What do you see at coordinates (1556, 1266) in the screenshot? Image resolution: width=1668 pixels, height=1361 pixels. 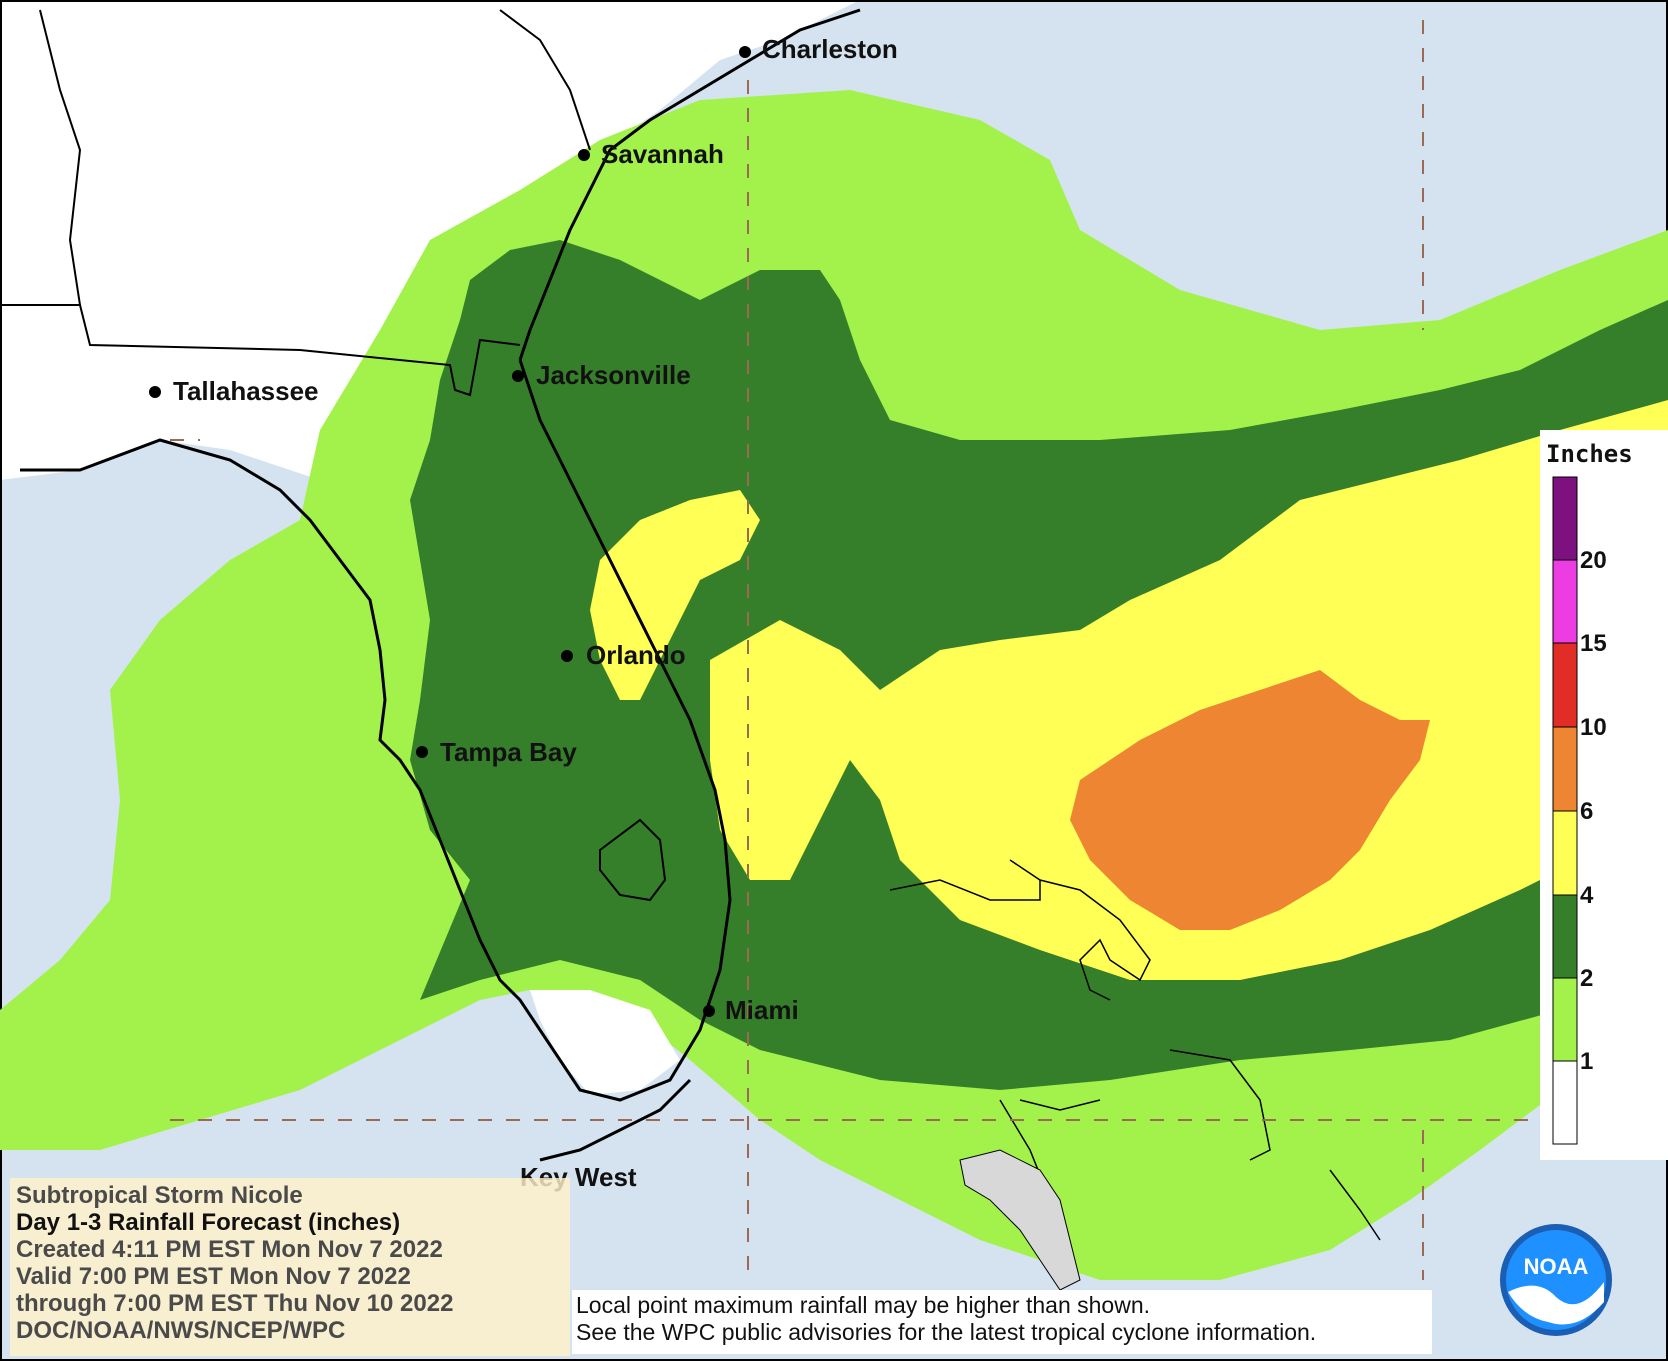 I see `noaa-logo-text: NOAA` at bounding box center [1556, 1266].